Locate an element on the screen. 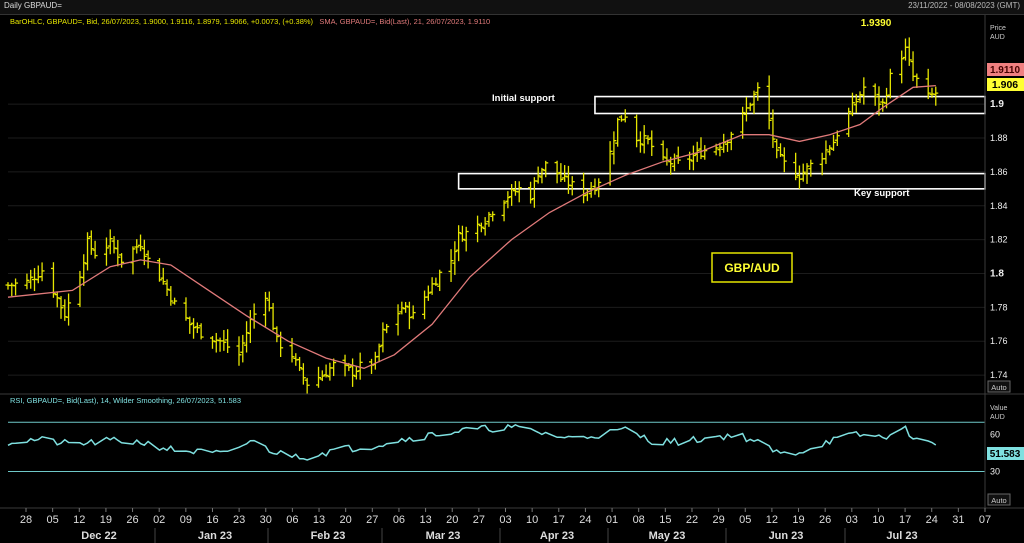 The height and width of the screenshot is (543, 1024). day-tick-label: 30 is located at coordinates (266, 520).